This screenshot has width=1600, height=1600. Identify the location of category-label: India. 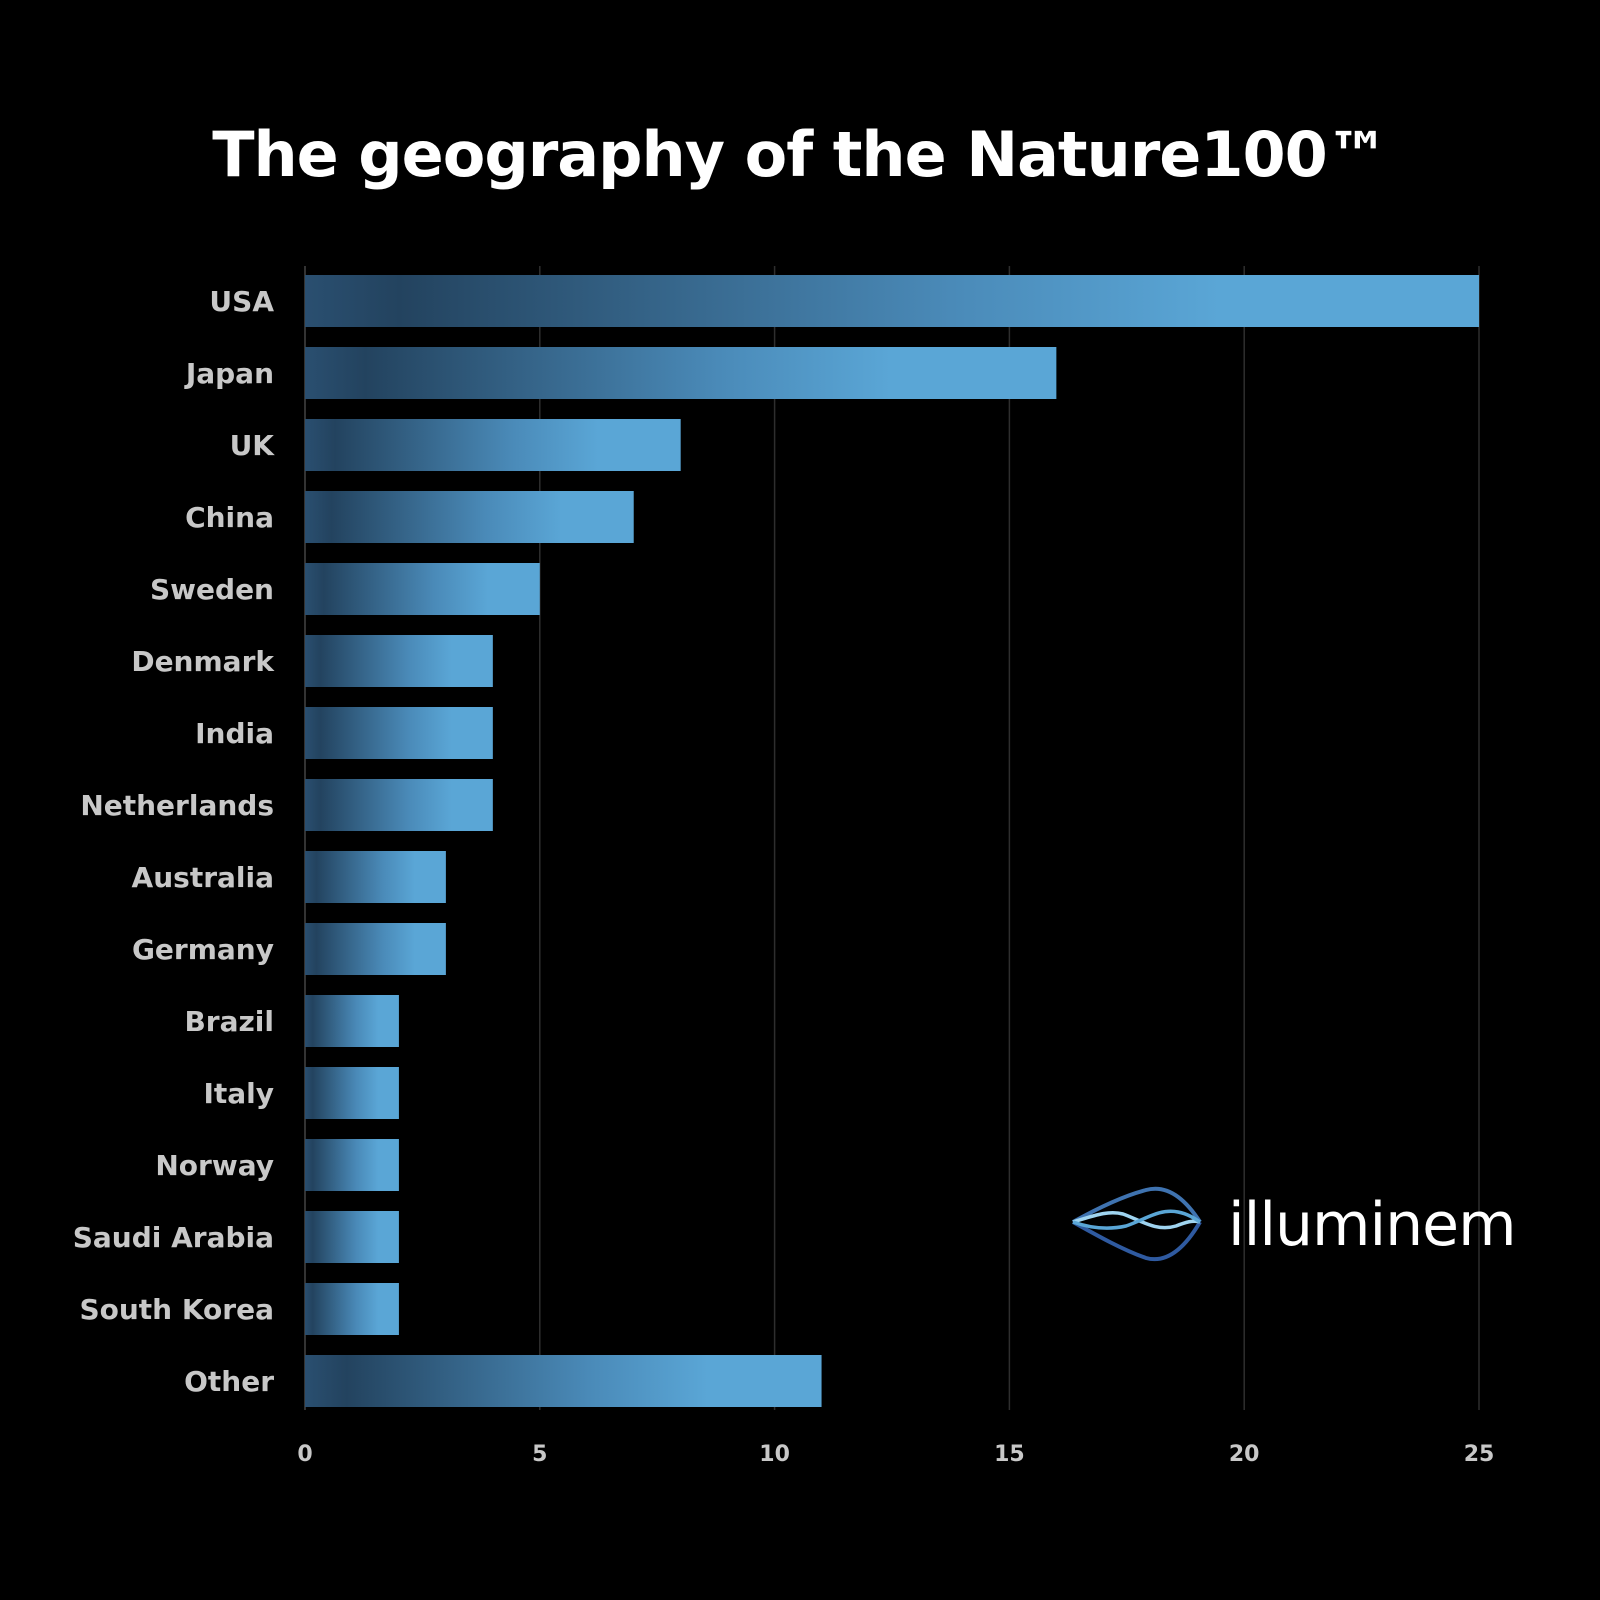
(234, 733).